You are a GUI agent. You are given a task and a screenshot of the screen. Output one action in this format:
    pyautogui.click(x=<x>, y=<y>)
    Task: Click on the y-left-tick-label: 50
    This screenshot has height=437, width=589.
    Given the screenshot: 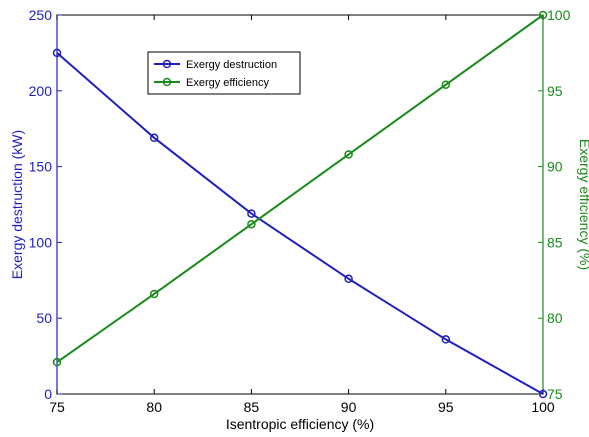 What is the action you would take?
    pyautogui.click(x=44, y=318)
    